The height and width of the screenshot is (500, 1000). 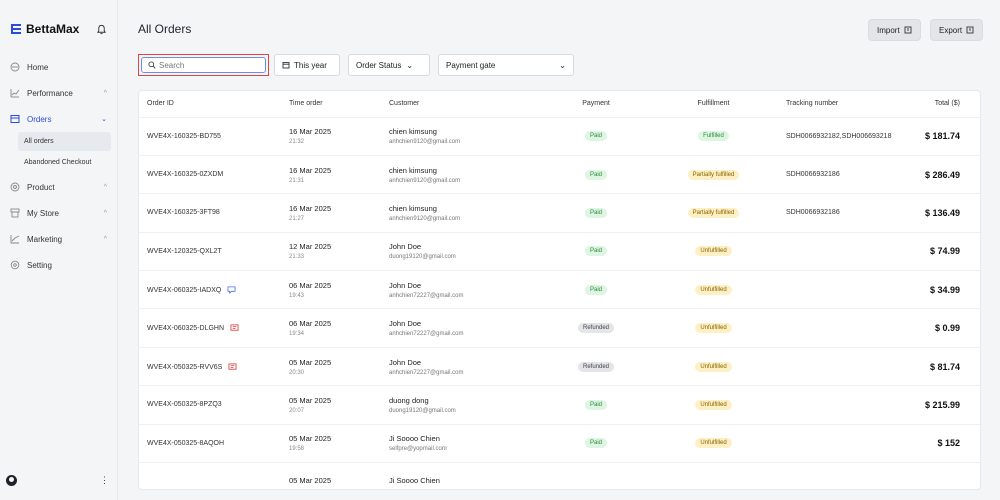 What do you see at coordinates (105, 93) in the screenshot?
I see `chevron-up-icon: ^` at bounding box center [105, 93].